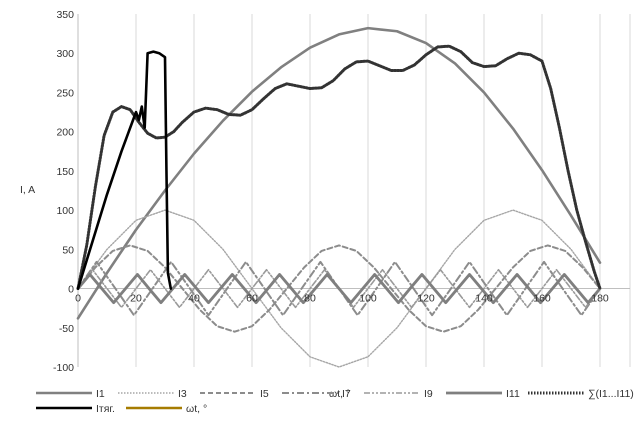 The width and height of the screenshot is (643, 425). What do you see at coordinates (194, 299) in the screenshot?
I see `x-tick-label: 40` at bounding box center [194, 299].